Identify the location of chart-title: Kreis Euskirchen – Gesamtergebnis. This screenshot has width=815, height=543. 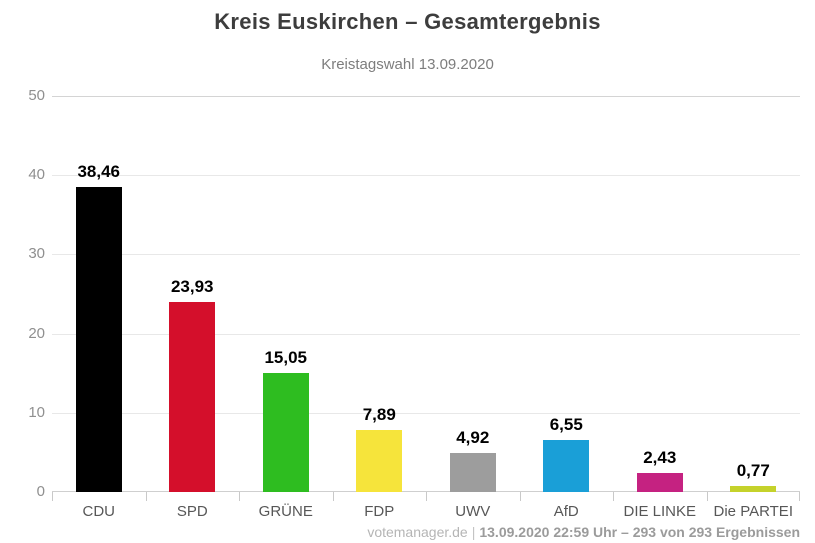
(407, 21).